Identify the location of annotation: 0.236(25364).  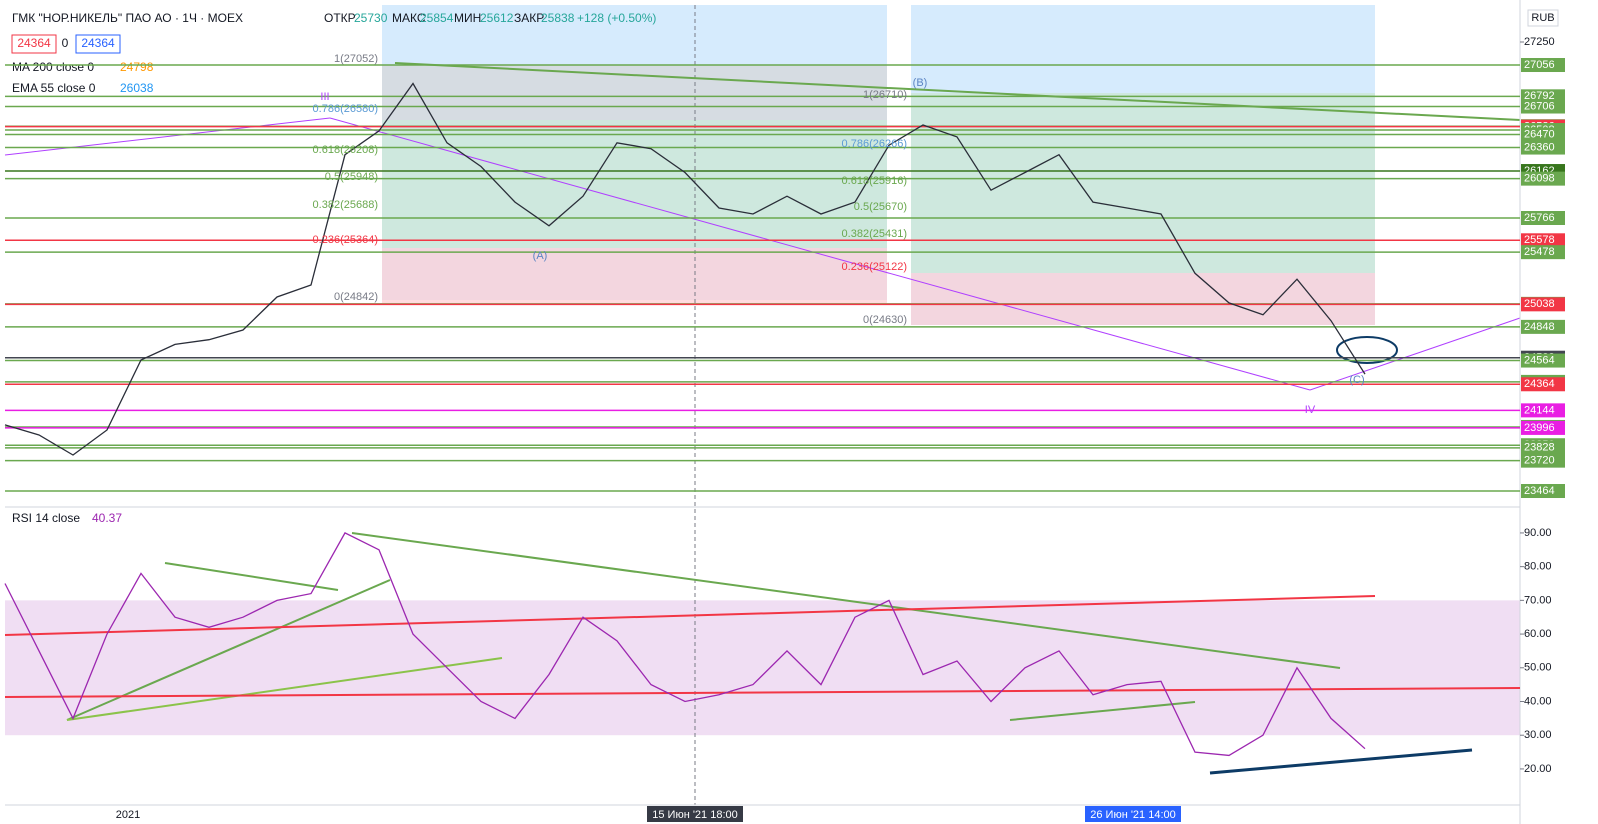
(345, 240).